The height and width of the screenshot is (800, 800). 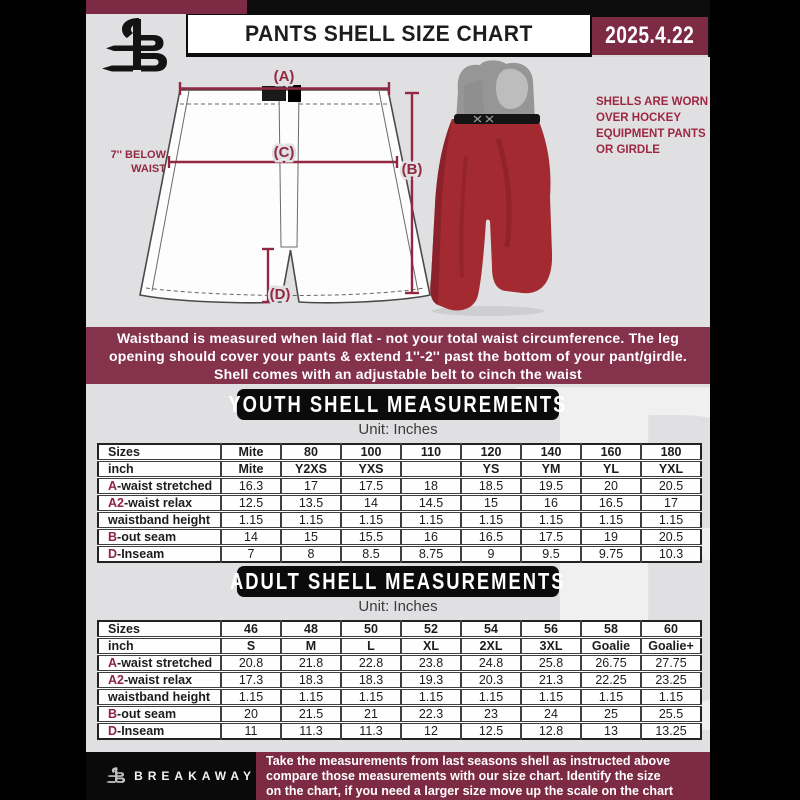 What do you see at coordinates (280, 294) in the screenshot?
I see `measure-label-d: (D)` at bounding box center [280, 294].